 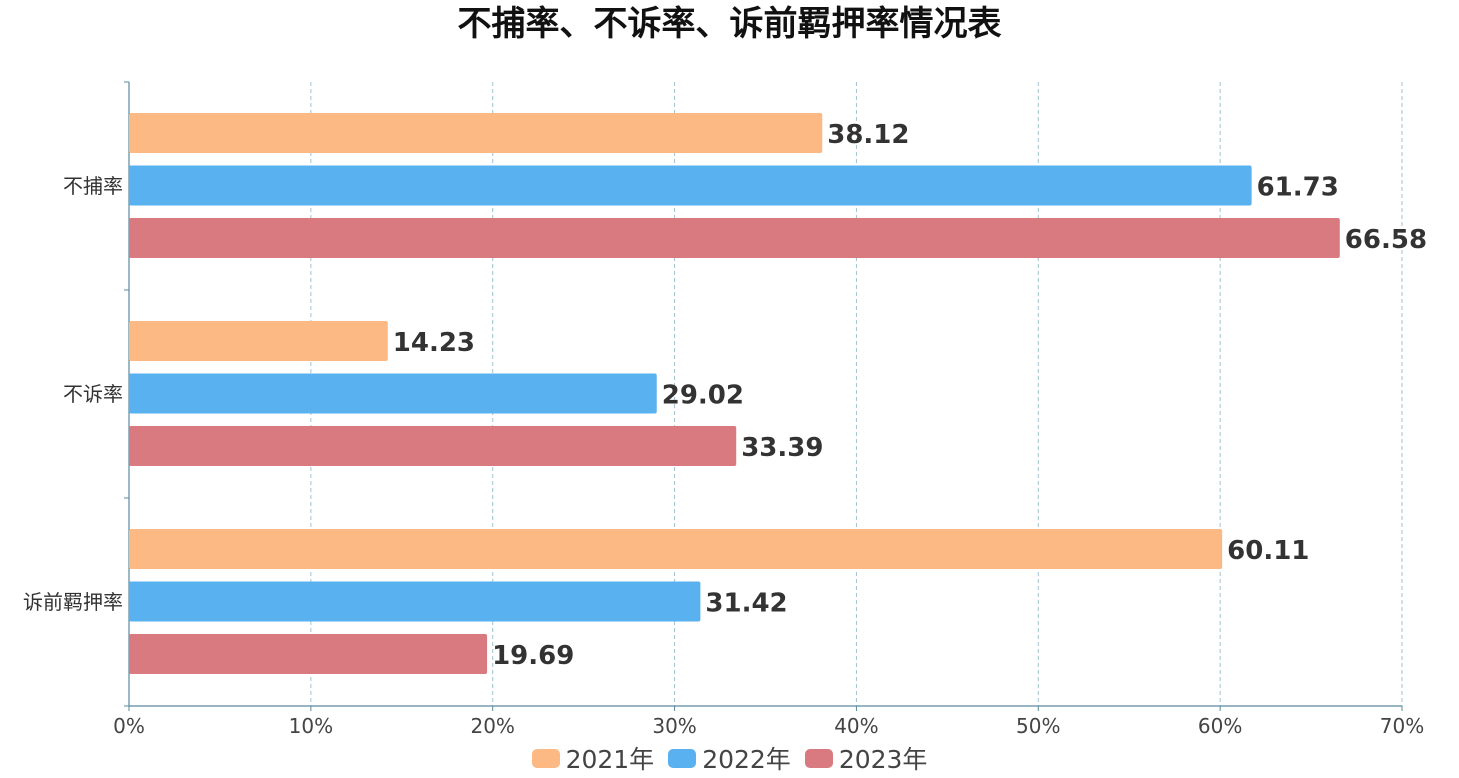 What do you see at coordinates (610, 759) in the screenshot?
I see `legend-label-2021: 2021年` at bounding box center [610, 759].